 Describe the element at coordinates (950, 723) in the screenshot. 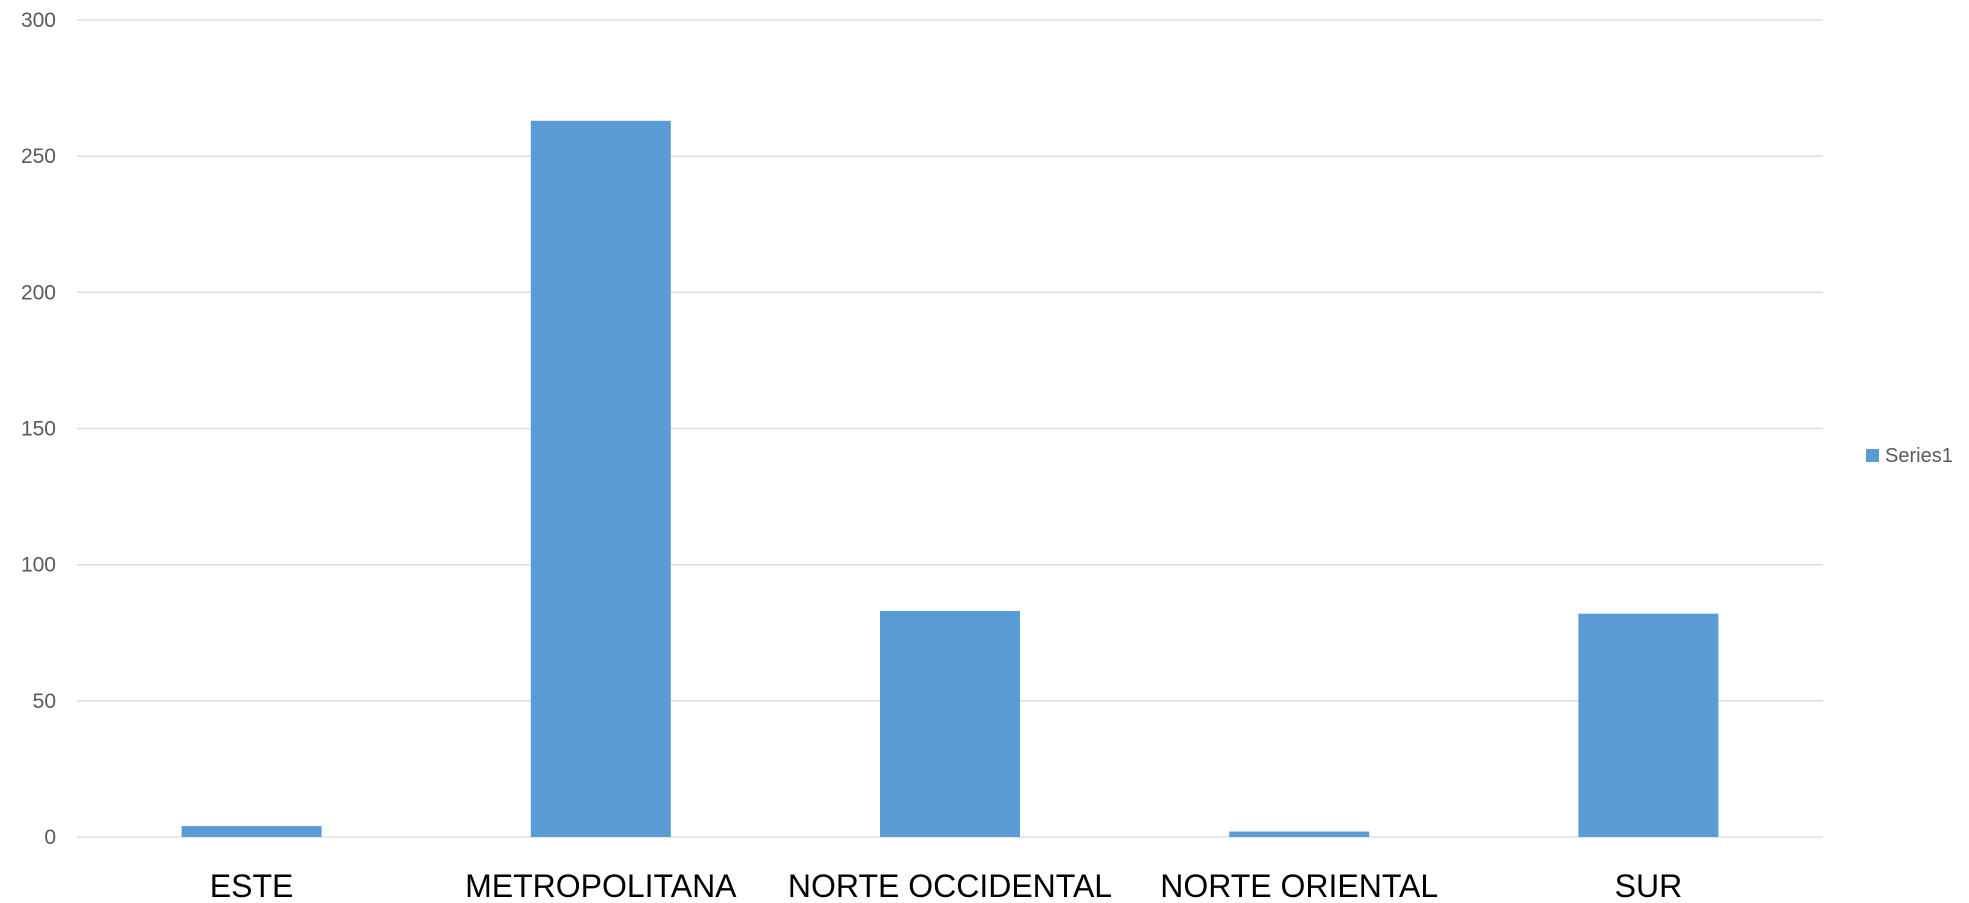

I see `bar-norte-occidental` at that location.